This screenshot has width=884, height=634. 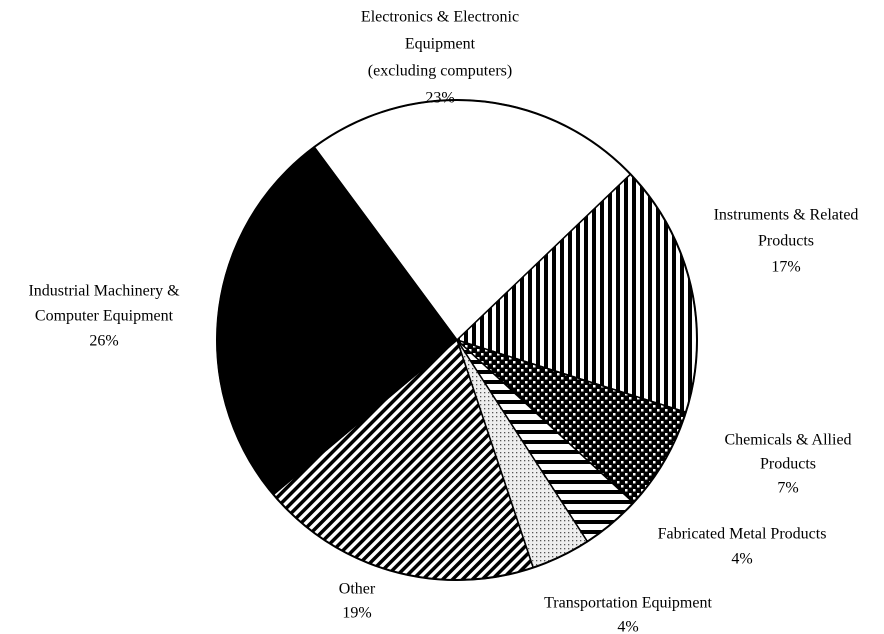 I want to click on value-label: 7%, so click(x=787, y=488).